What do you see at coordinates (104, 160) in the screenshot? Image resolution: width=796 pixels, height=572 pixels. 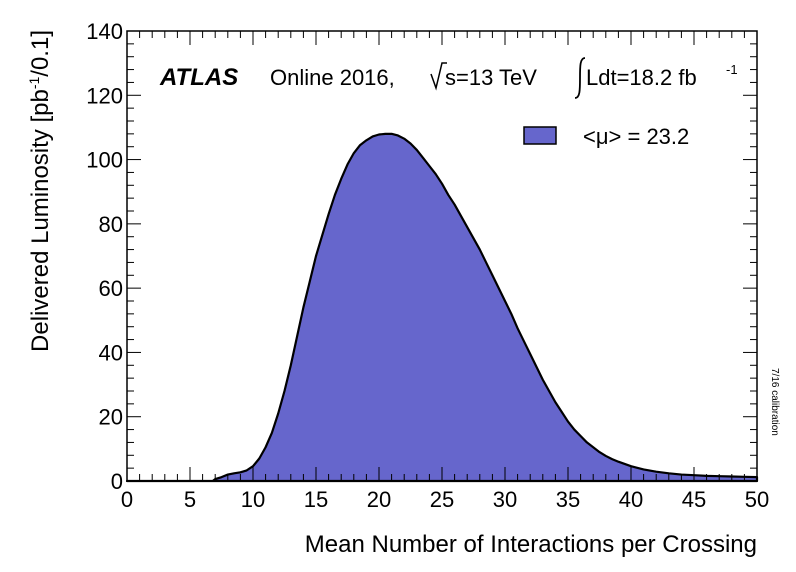 I see `y-tick-label: 100` at bounding box center [104, 160].